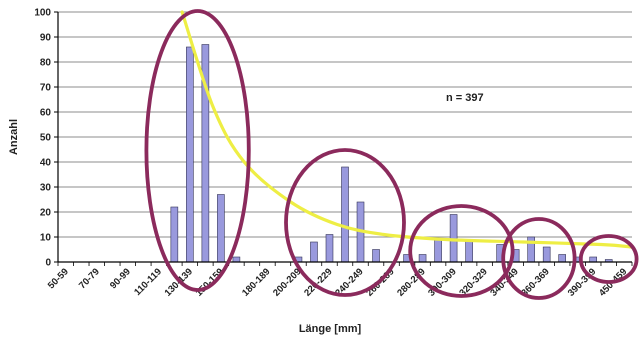 The width and height of the screenshot is (643, 338). What do you see at coordinates (287, 282) in the screenshot?
I see `x-tick-label: 200-209` at bounding box center [287, 282].